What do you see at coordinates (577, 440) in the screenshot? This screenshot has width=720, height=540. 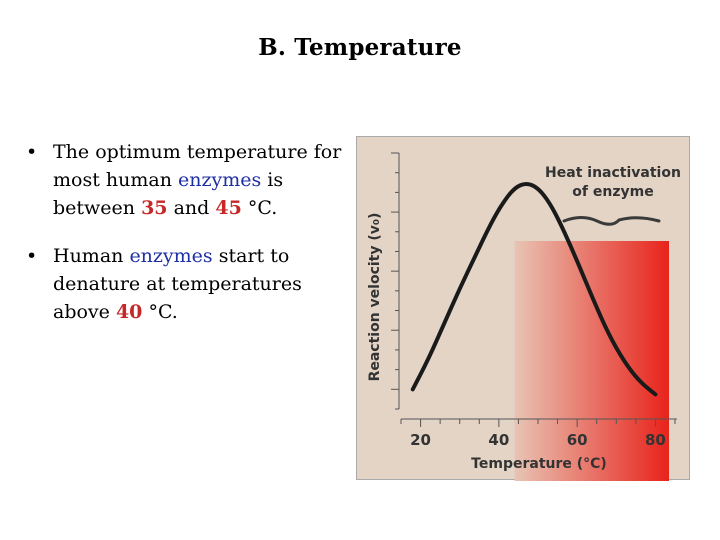 I see `x-tick-label: 60` at bounding box center [577, 440].